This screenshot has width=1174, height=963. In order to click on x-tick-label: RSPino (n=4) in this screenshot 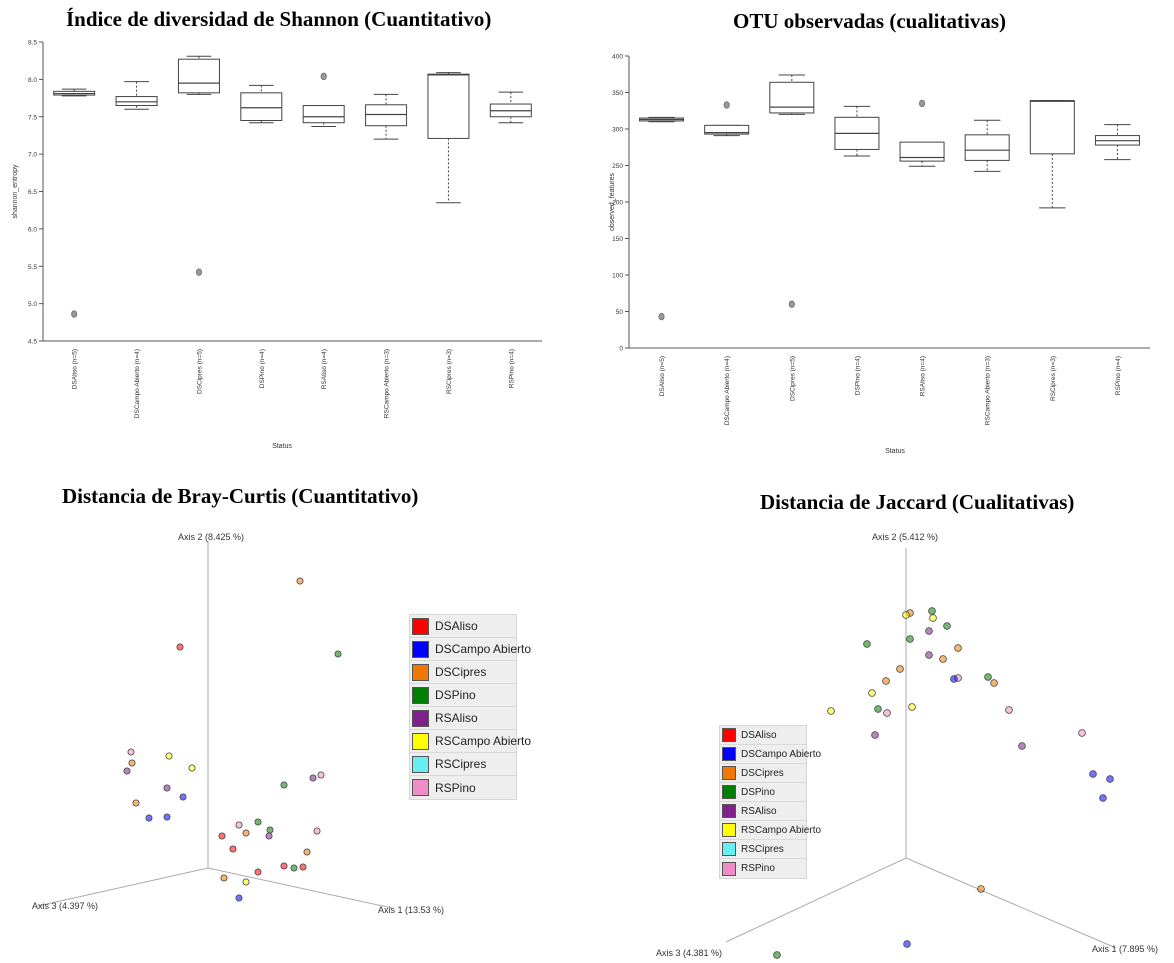, I will do `click(511, 368)`.